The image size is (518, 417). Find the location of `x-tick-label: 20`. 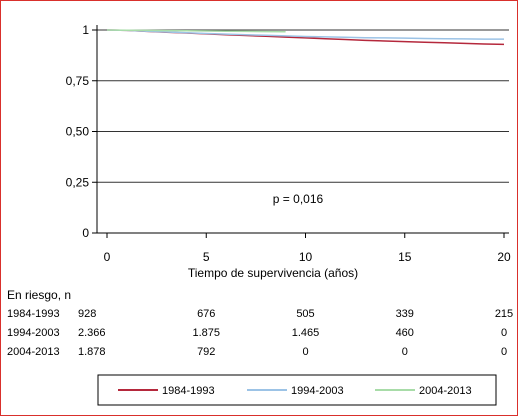

x-tick-label: 20 is located at coordinates (504, 257).